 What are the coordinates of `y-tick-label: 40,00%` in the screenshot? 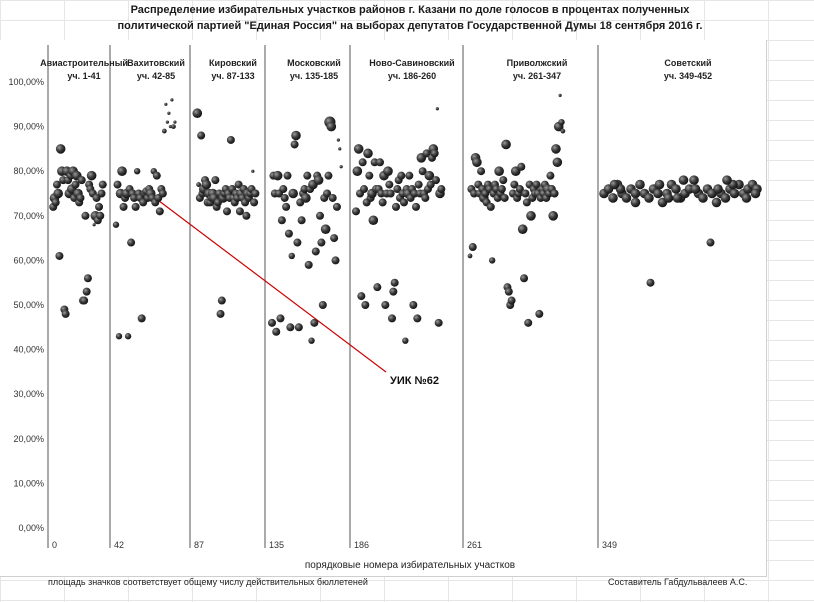 It's located at (28, 350).